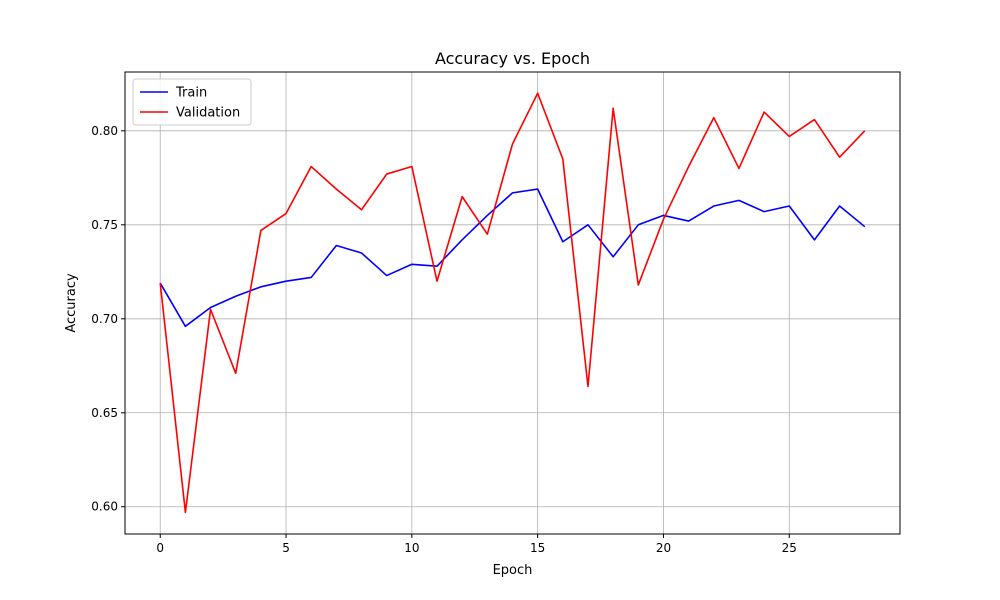 The image size is (1000, 600). I want to click on x-axis-label: Epoch, so click(513, 570).